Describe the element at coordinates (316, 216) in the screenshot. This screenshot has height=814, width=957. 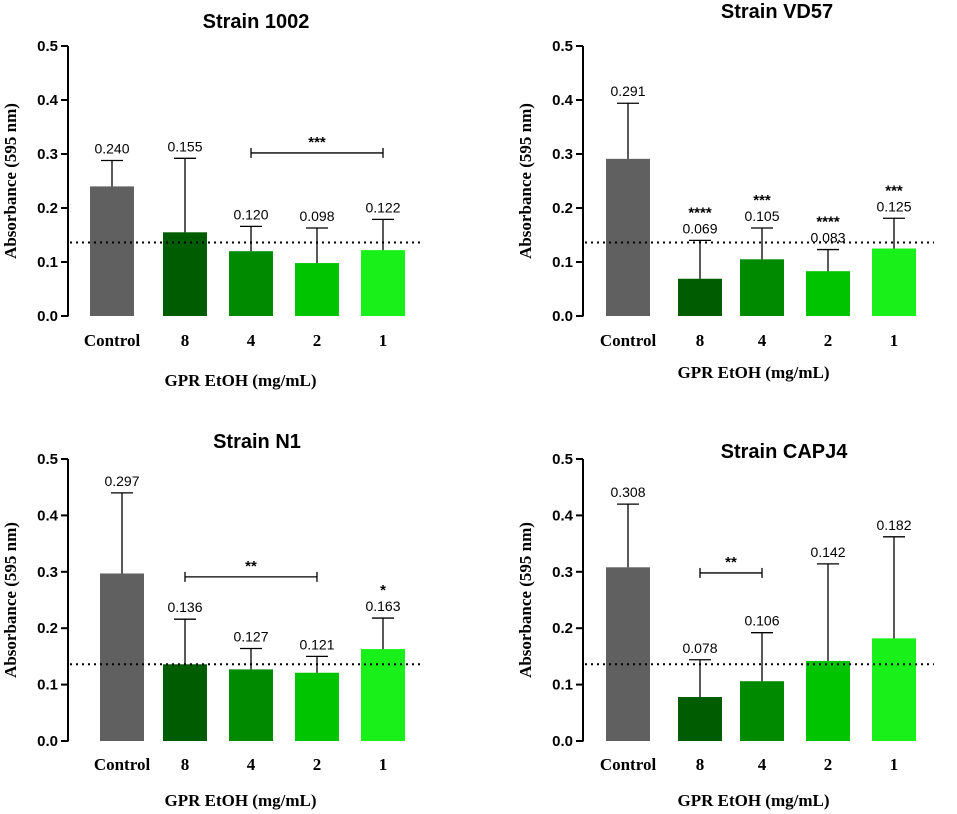
I see `value-label: 0.098` at that location.